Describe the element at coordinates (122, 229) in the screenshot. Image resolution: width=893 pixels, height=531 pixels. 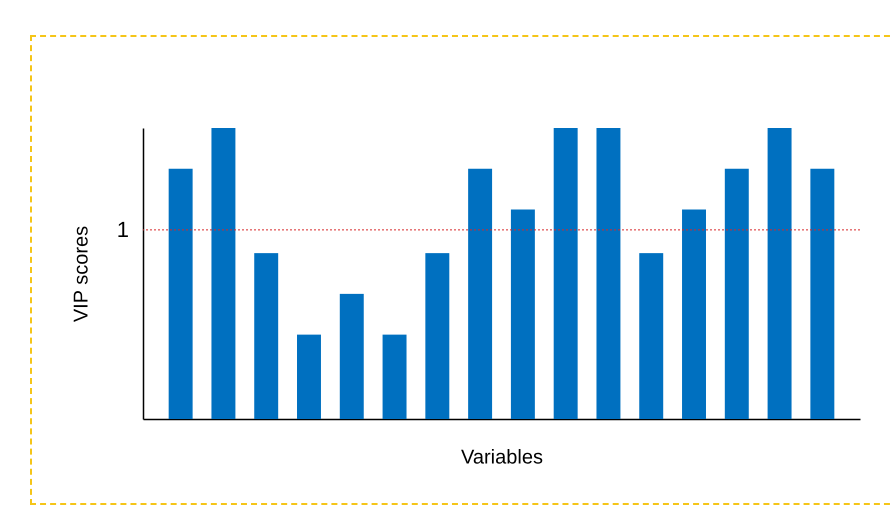
I see `ref-line-label: 1` at that location.